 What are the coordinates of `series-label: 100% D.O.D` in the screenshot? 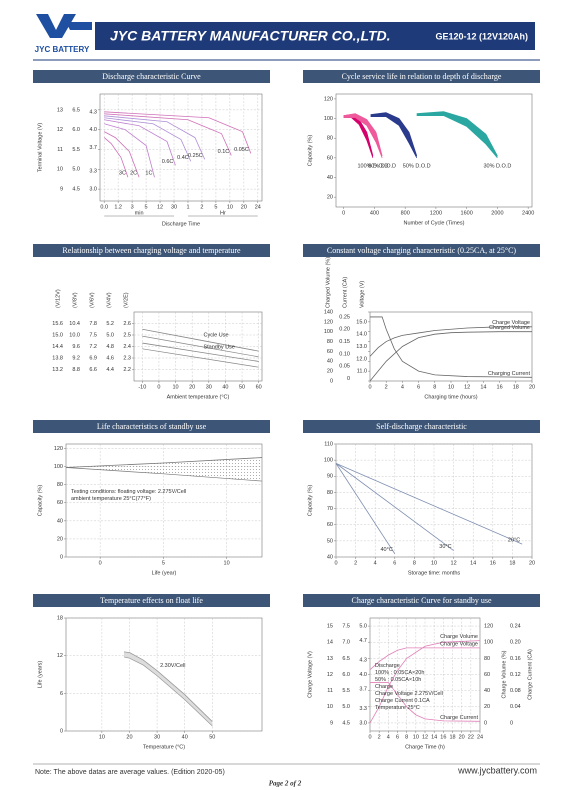 It's located at (372, 166).